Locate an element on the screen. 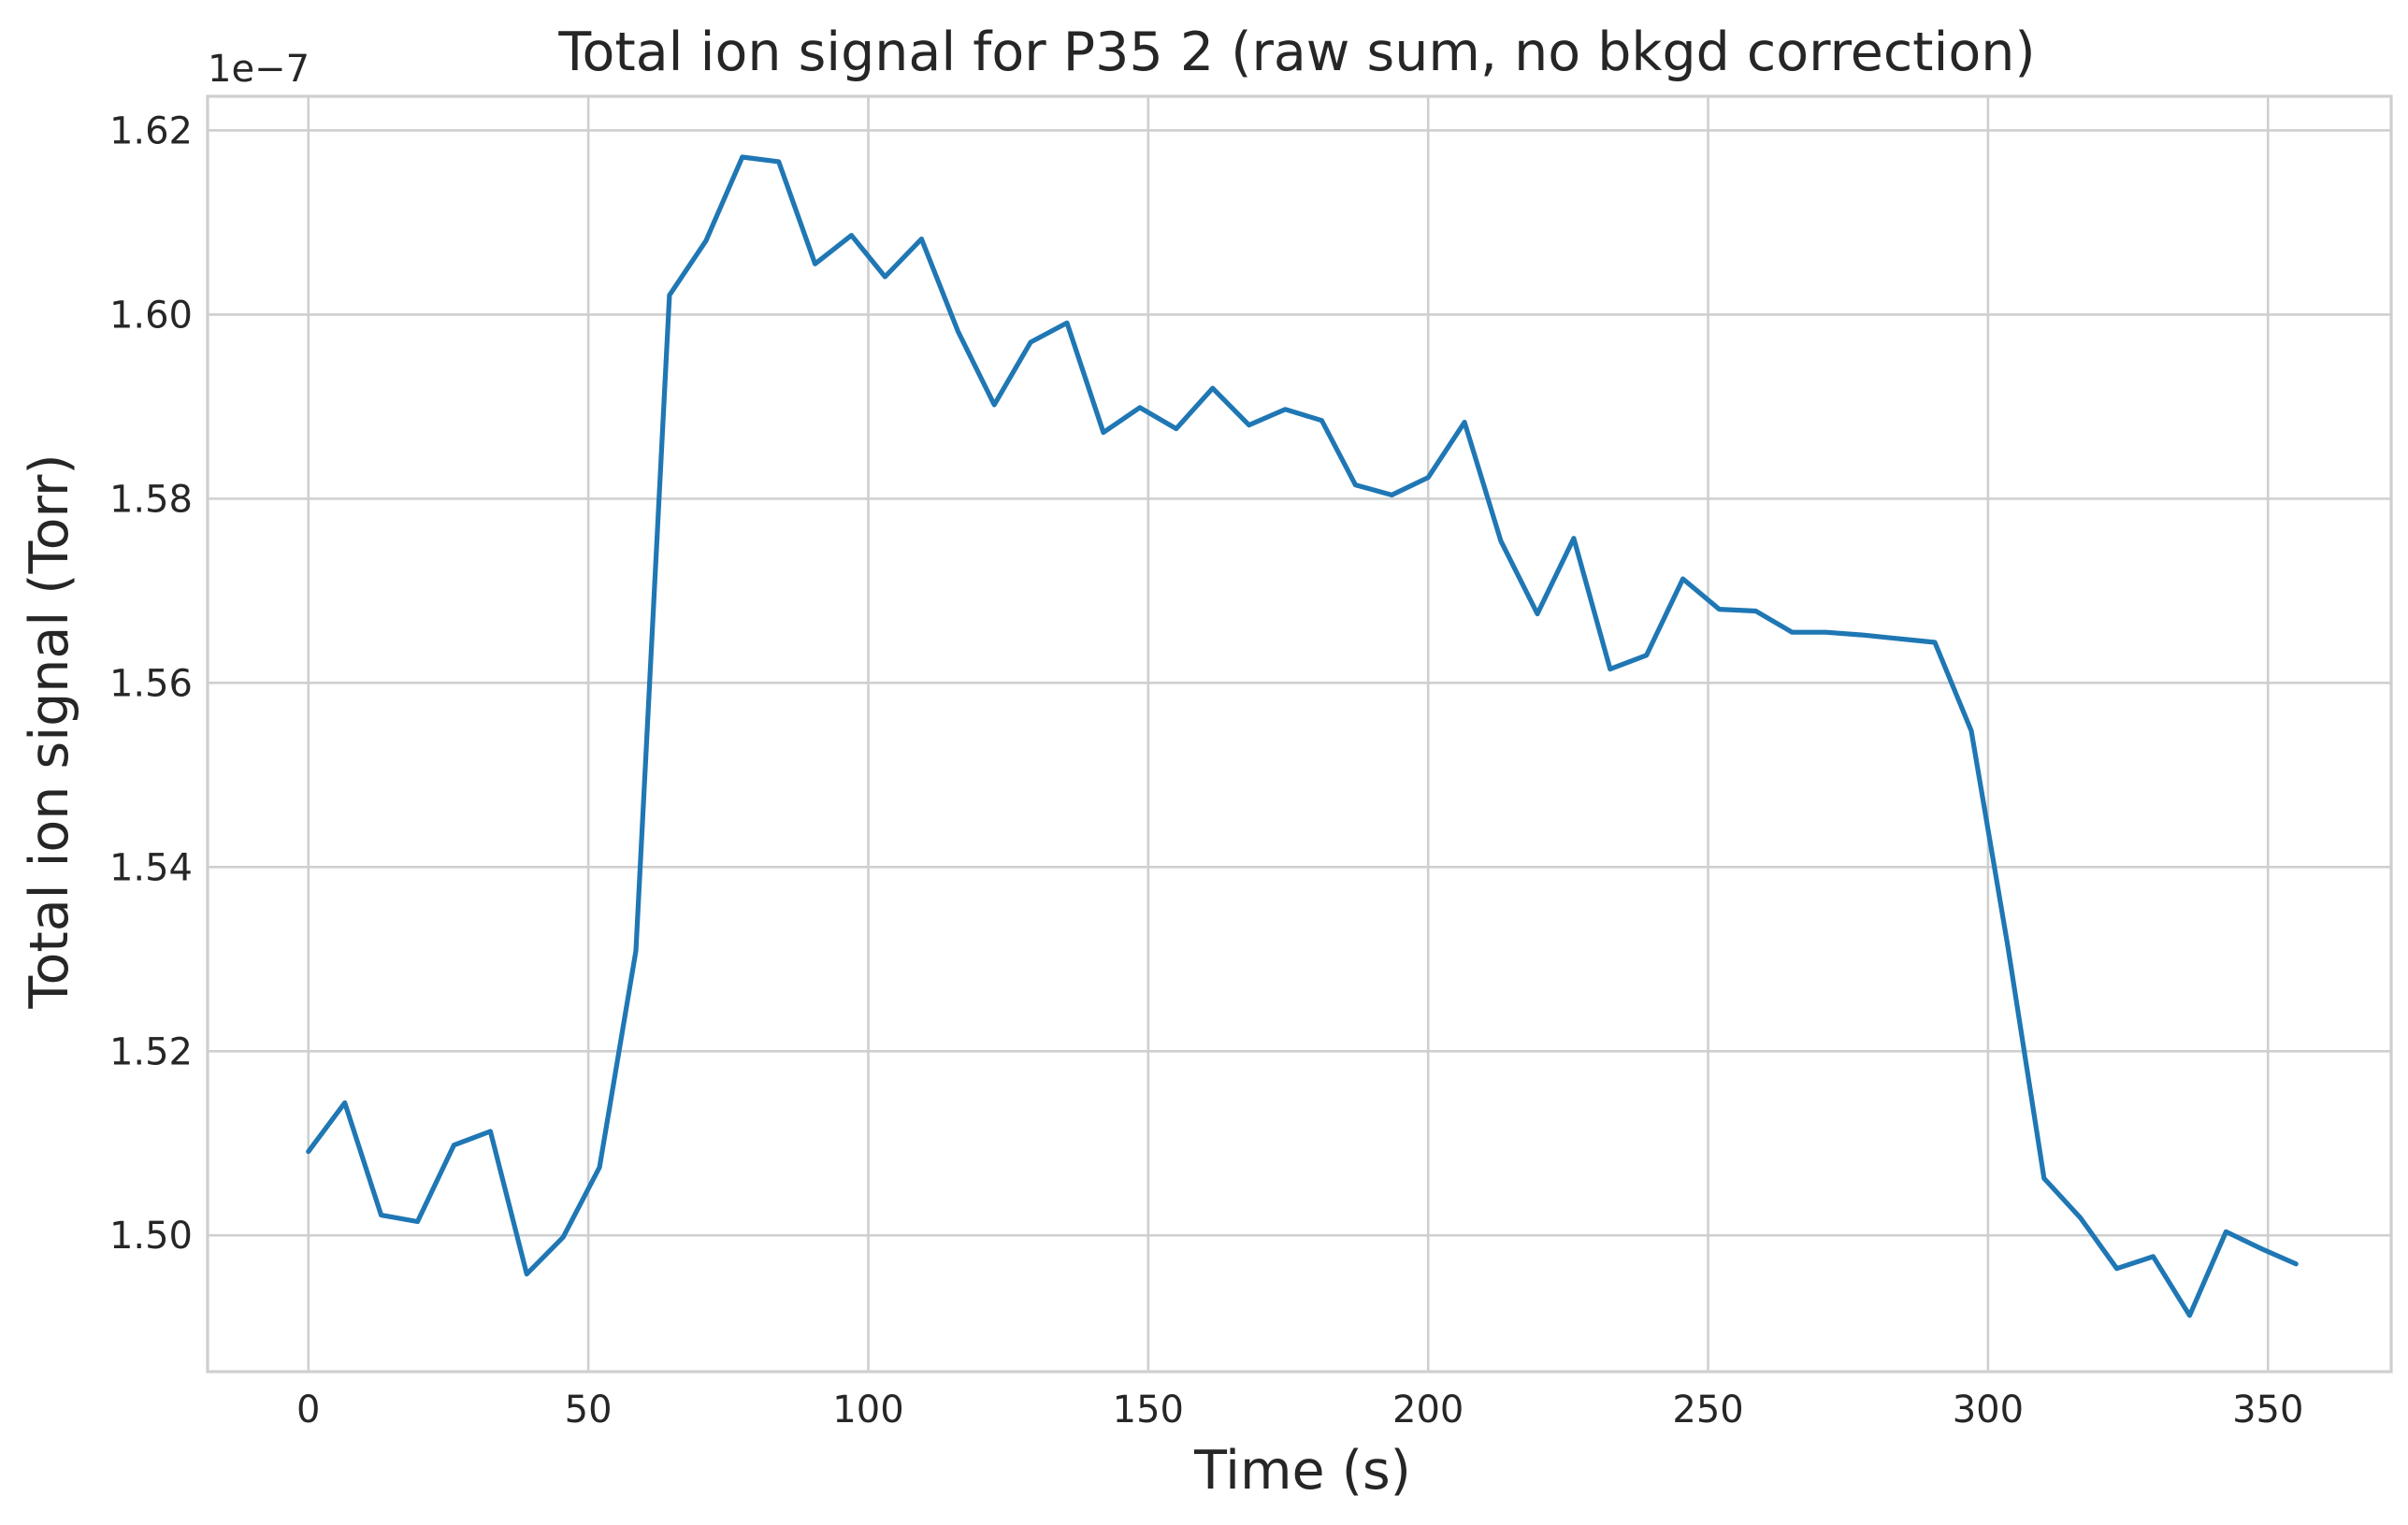  y-tick-label: 1.50 is located at coordinates (151, 1236).